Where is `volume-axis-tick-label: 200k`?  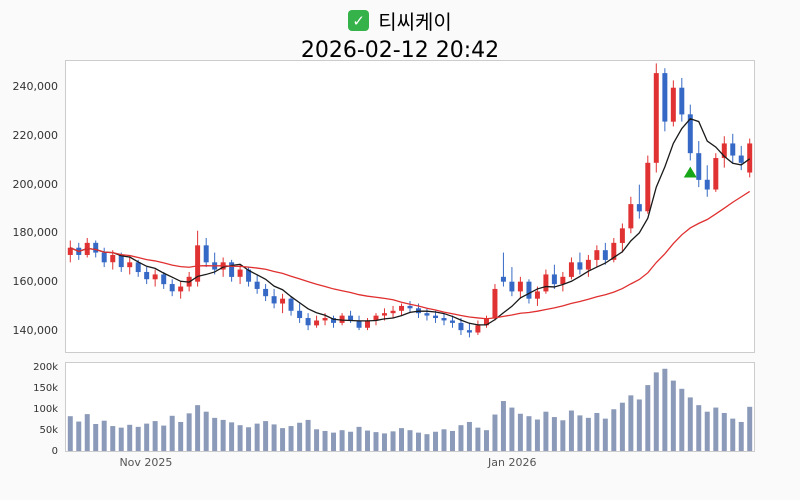
volume-axis-tick-label: 200k is located at coordinates (45, 368).